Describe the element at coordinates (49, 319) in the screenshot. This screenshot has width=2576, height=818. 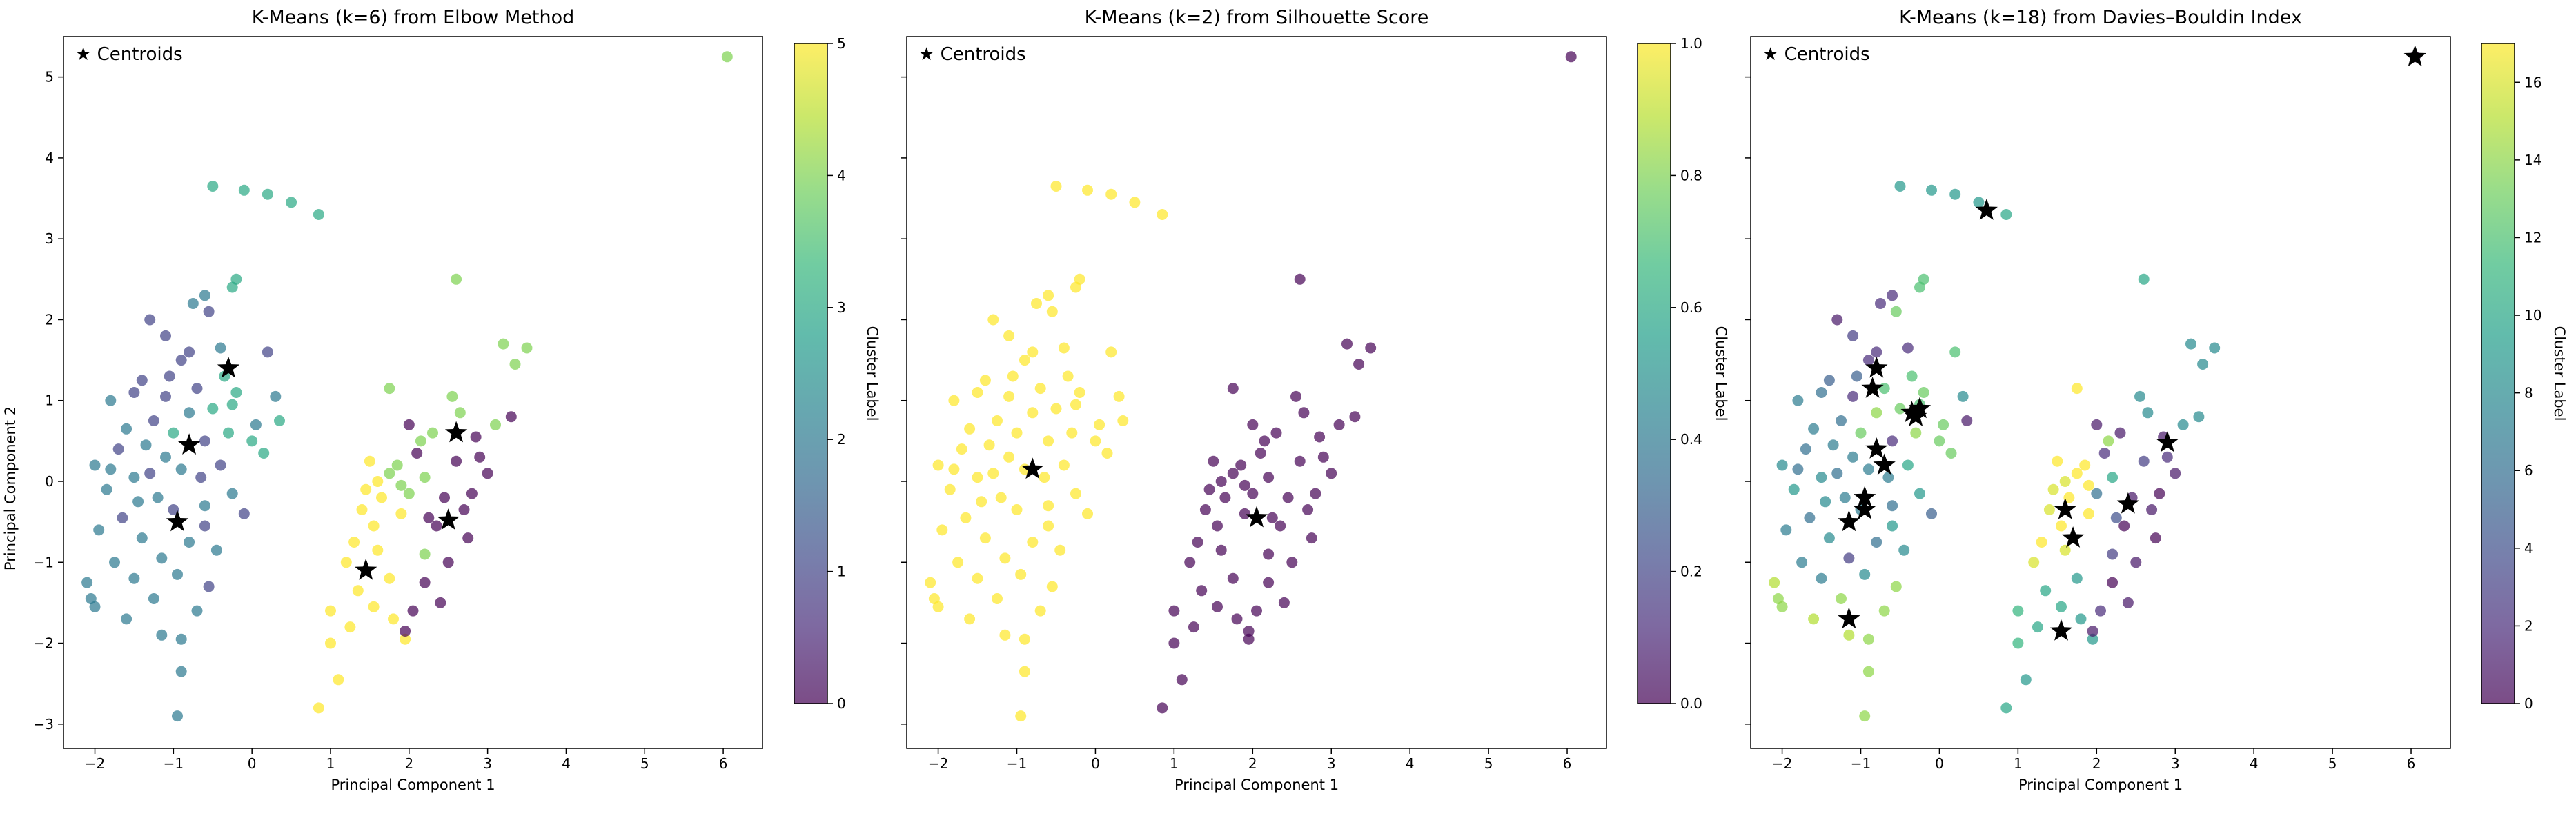
I see `y-tick-label: 2` at that location.